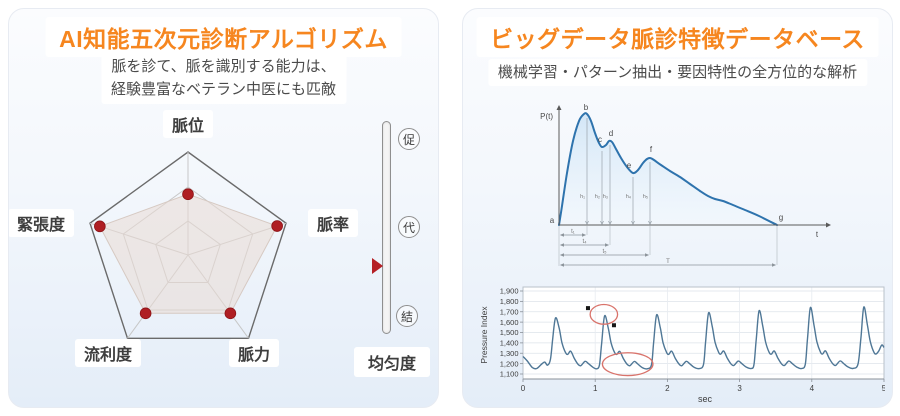 The height and width of the screenshot is (416, 900). What do you see at coordinates (611, 133) in the screenshot?
I see `svg-text: d` at bounding box center [611, 133].